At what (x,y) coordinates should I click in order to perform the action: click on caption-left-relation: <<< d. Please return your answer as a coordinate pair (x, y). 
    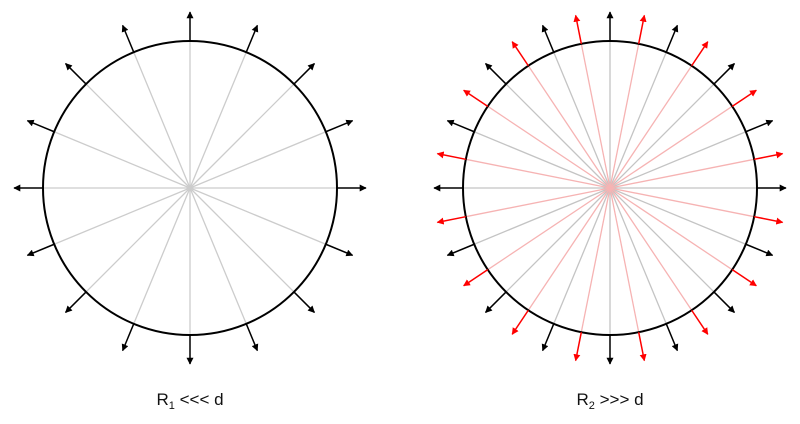
    Looking at the image, I should click on (199, 399).